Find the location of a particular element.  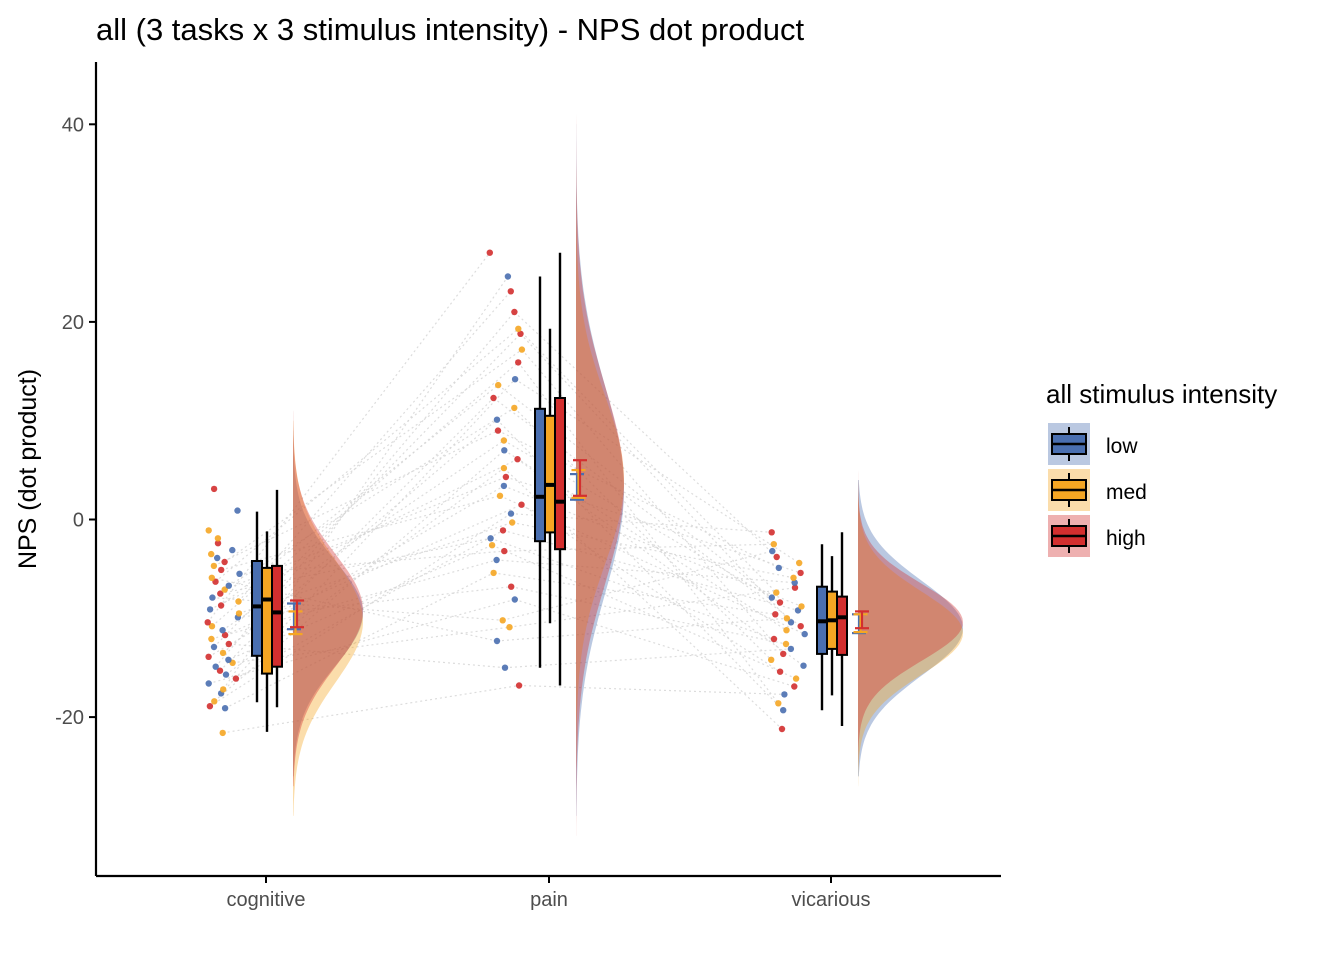

box-vicarious-high is located at coordinates (842, 625).